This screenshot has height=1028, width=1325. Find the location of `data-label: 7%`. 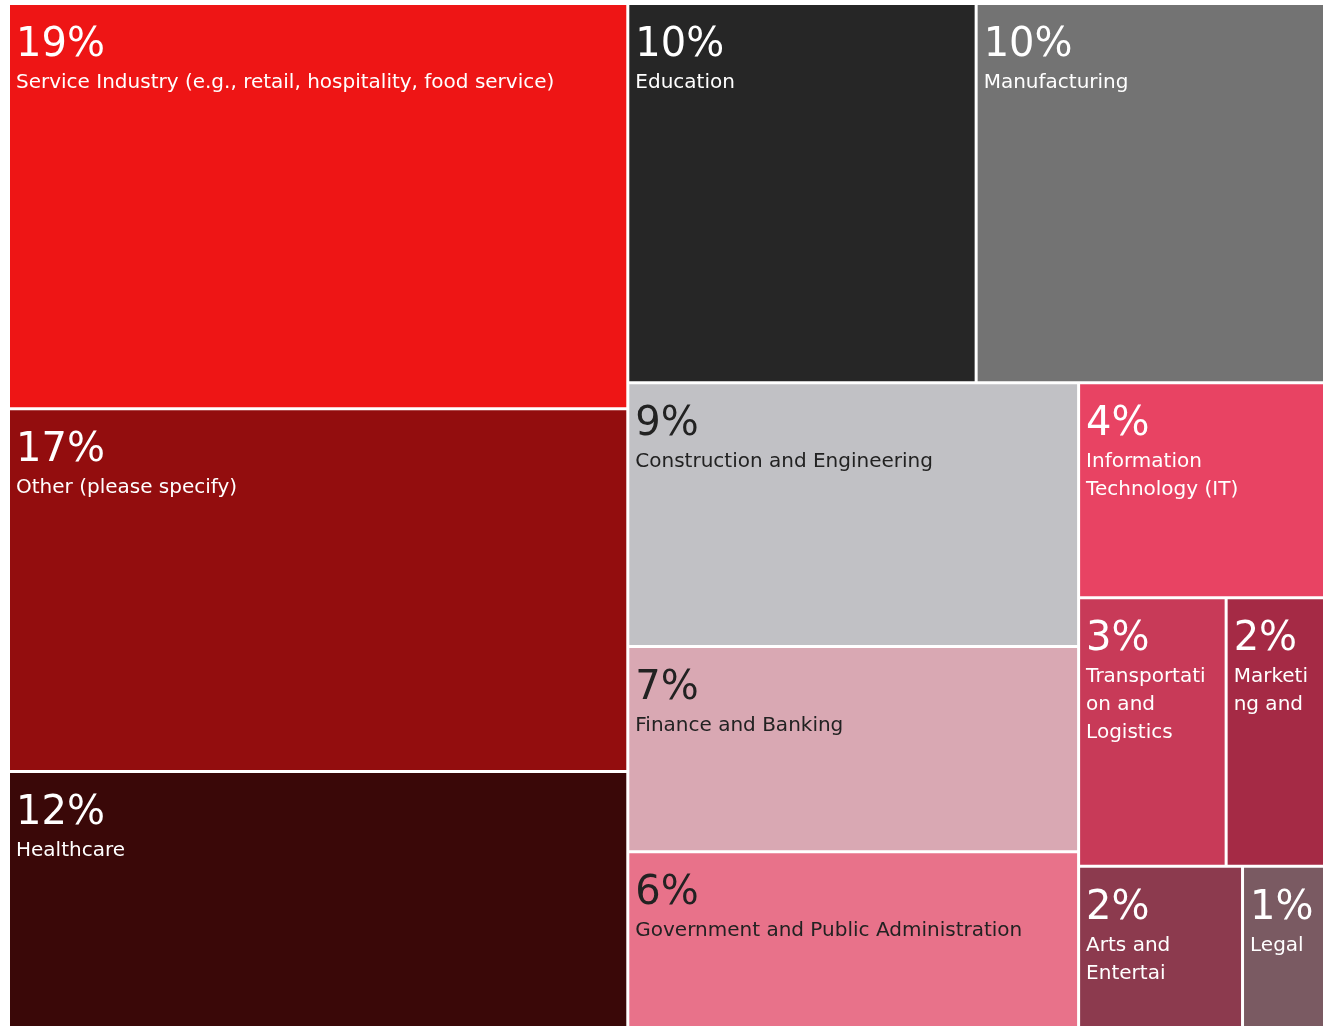

data-label: 7% is located at coordinates (667, 685).